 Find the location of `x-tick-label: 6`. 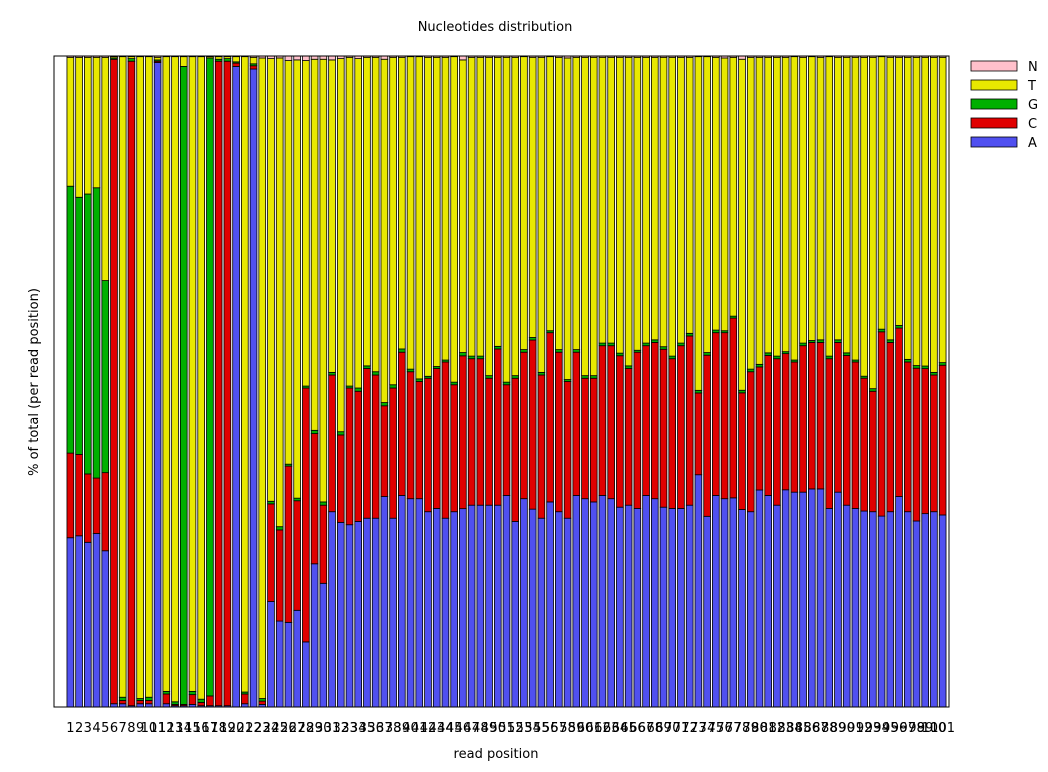

x-tick-label: 6 is located at coordinates (114, 728).